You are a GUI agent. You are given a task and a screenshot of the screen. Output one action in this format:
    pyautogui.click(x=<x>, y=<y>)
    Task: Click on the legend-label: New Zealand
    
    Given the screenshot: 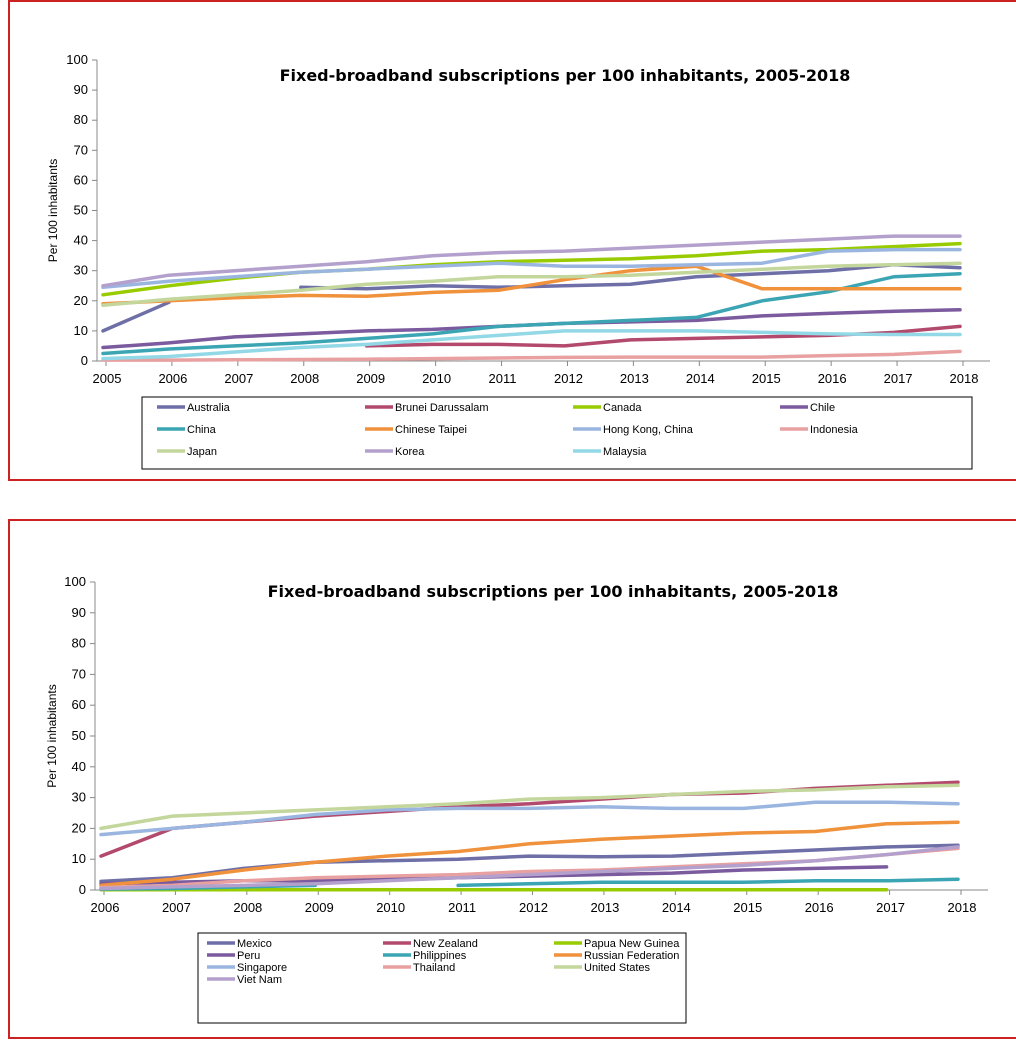 What is the action you would take?
    pyautogui.click(x=445, y=944)
    